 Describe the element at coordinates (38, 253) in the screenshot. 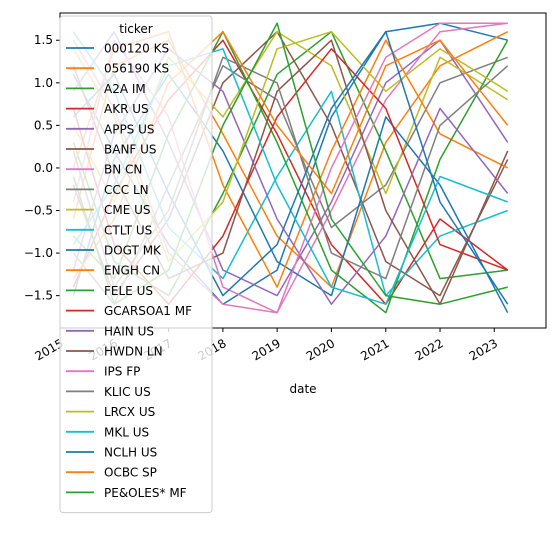

I see `y-tick-label: −1.0` at that location.